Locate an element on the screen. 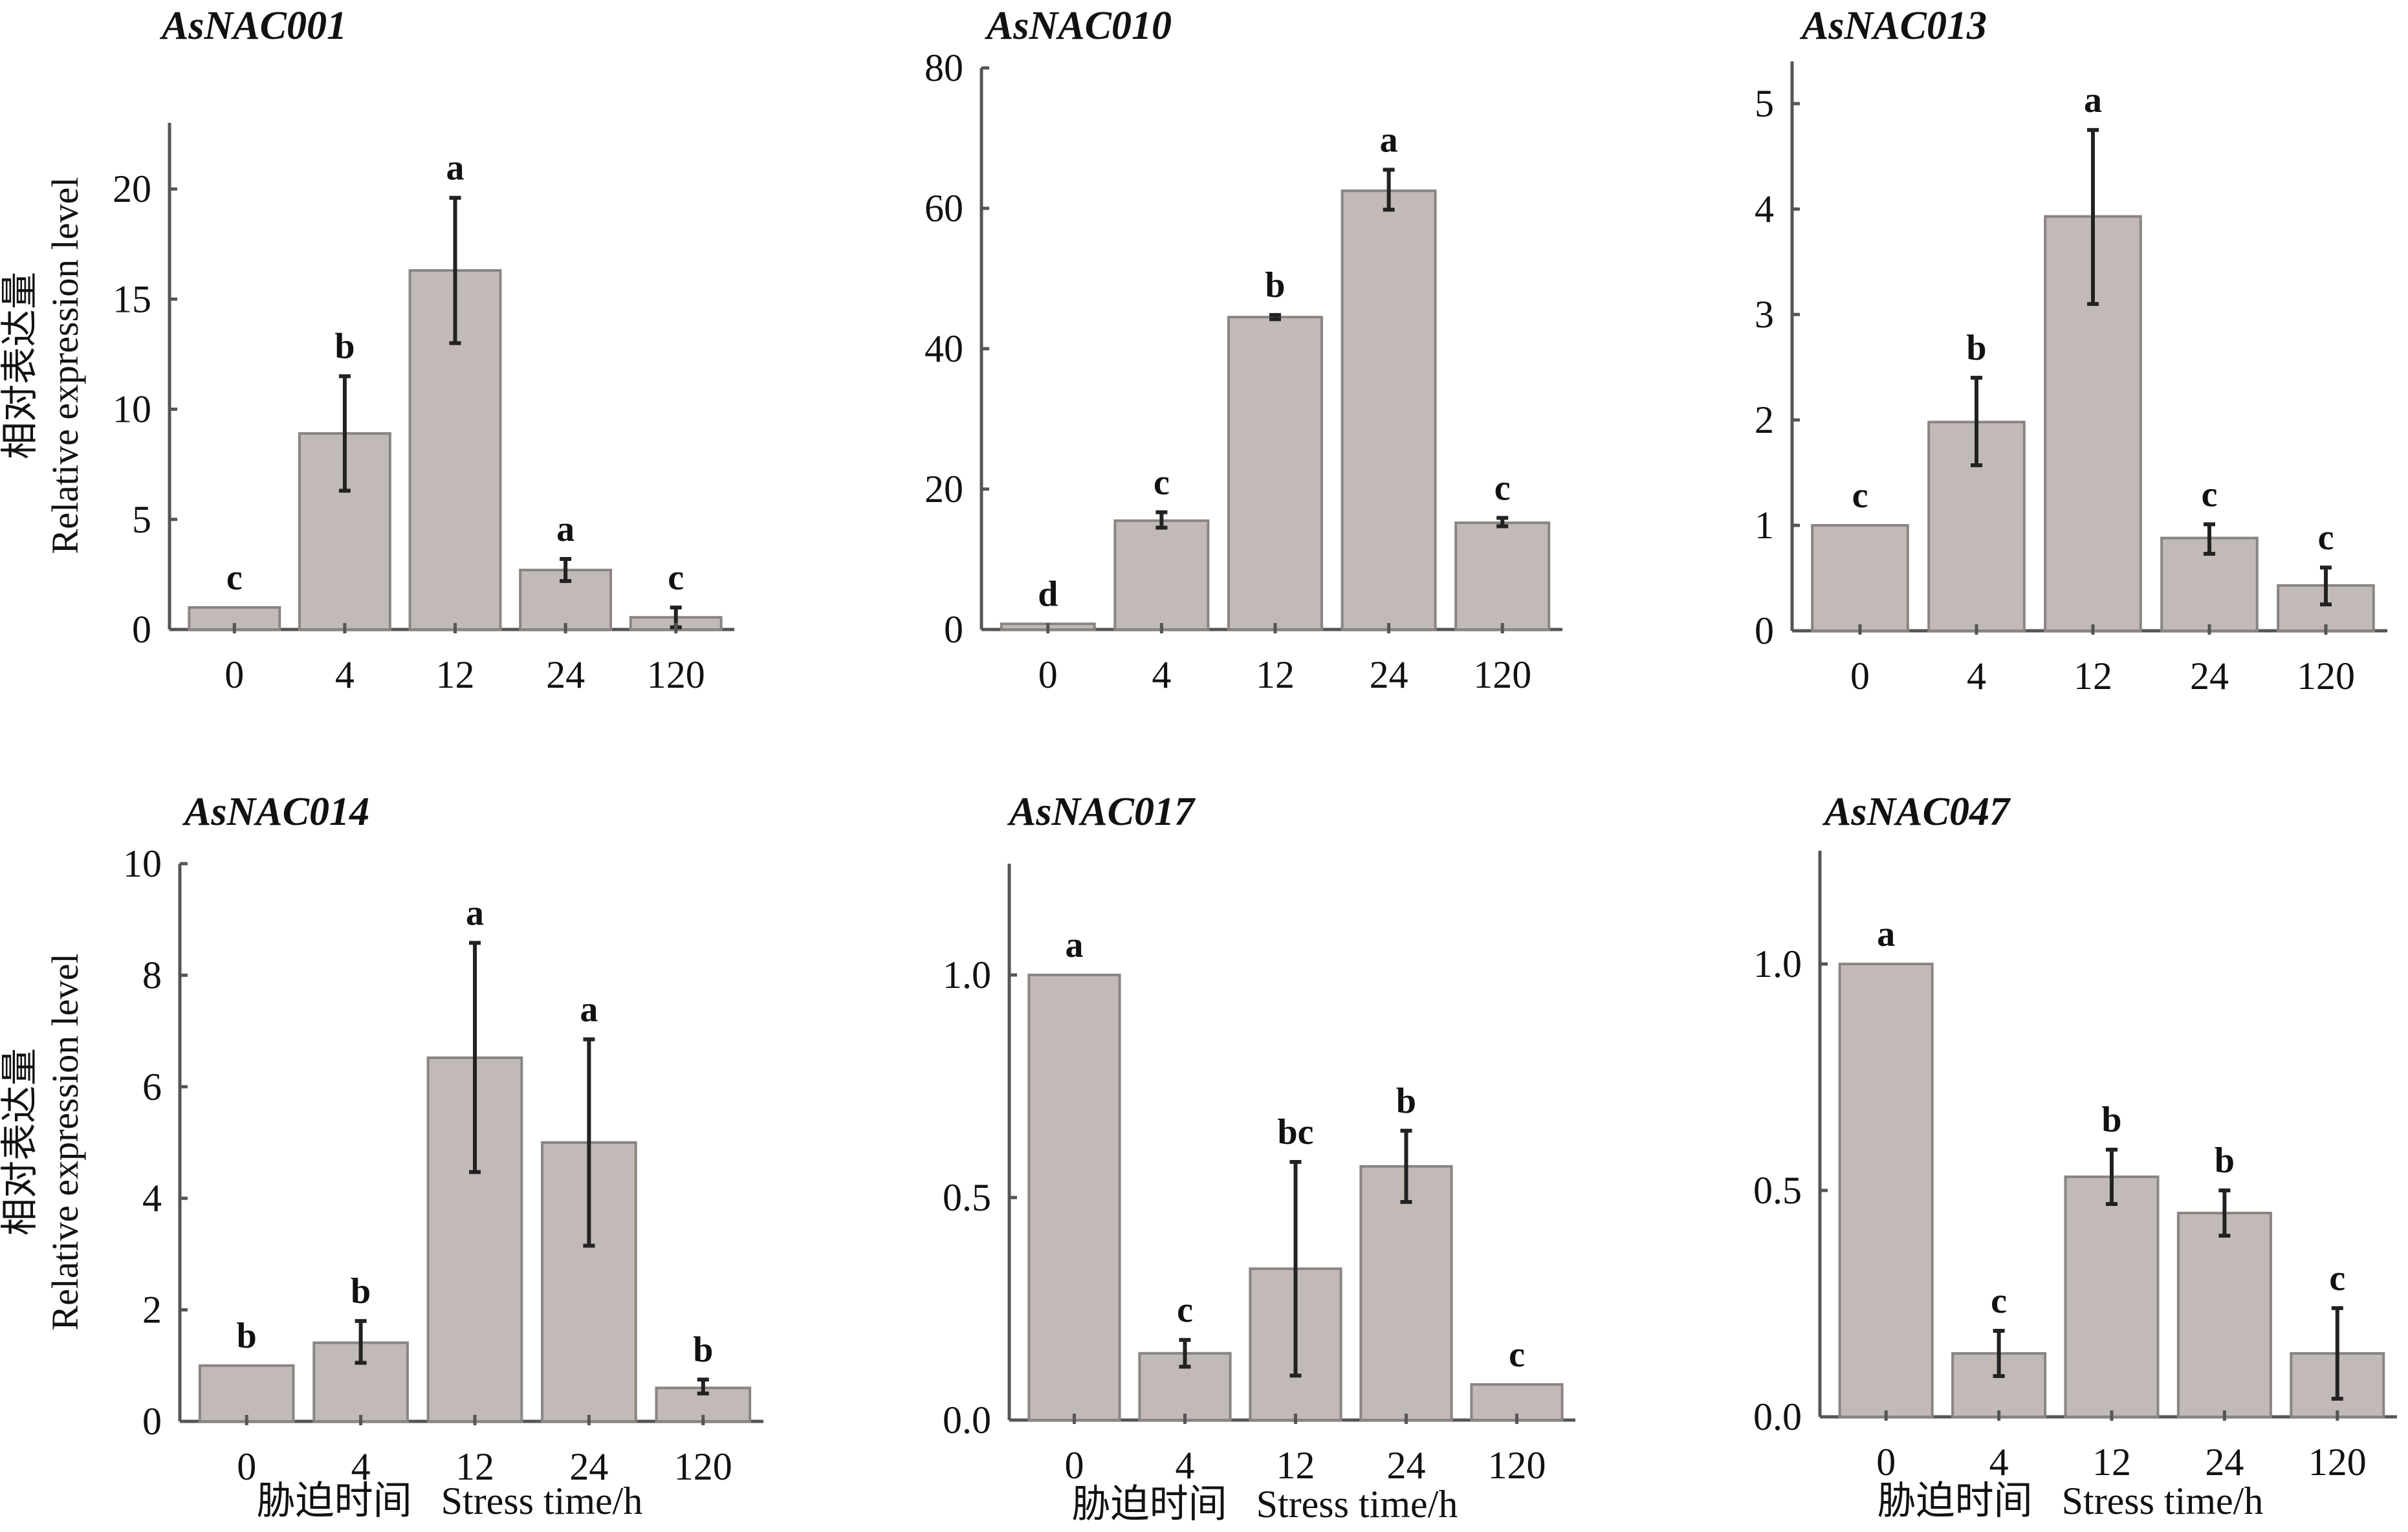  y-tick-label: 5 is located at coordinates (141, 519).